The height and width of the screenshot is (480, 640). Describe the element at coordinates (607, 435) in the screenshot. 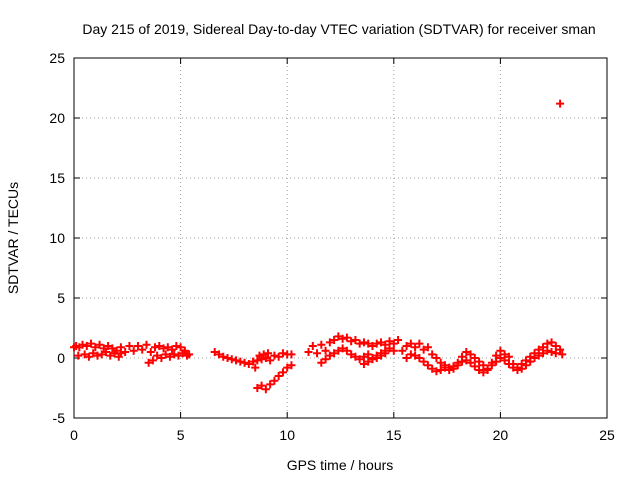

I see `x-tick-label: 25` at that location.